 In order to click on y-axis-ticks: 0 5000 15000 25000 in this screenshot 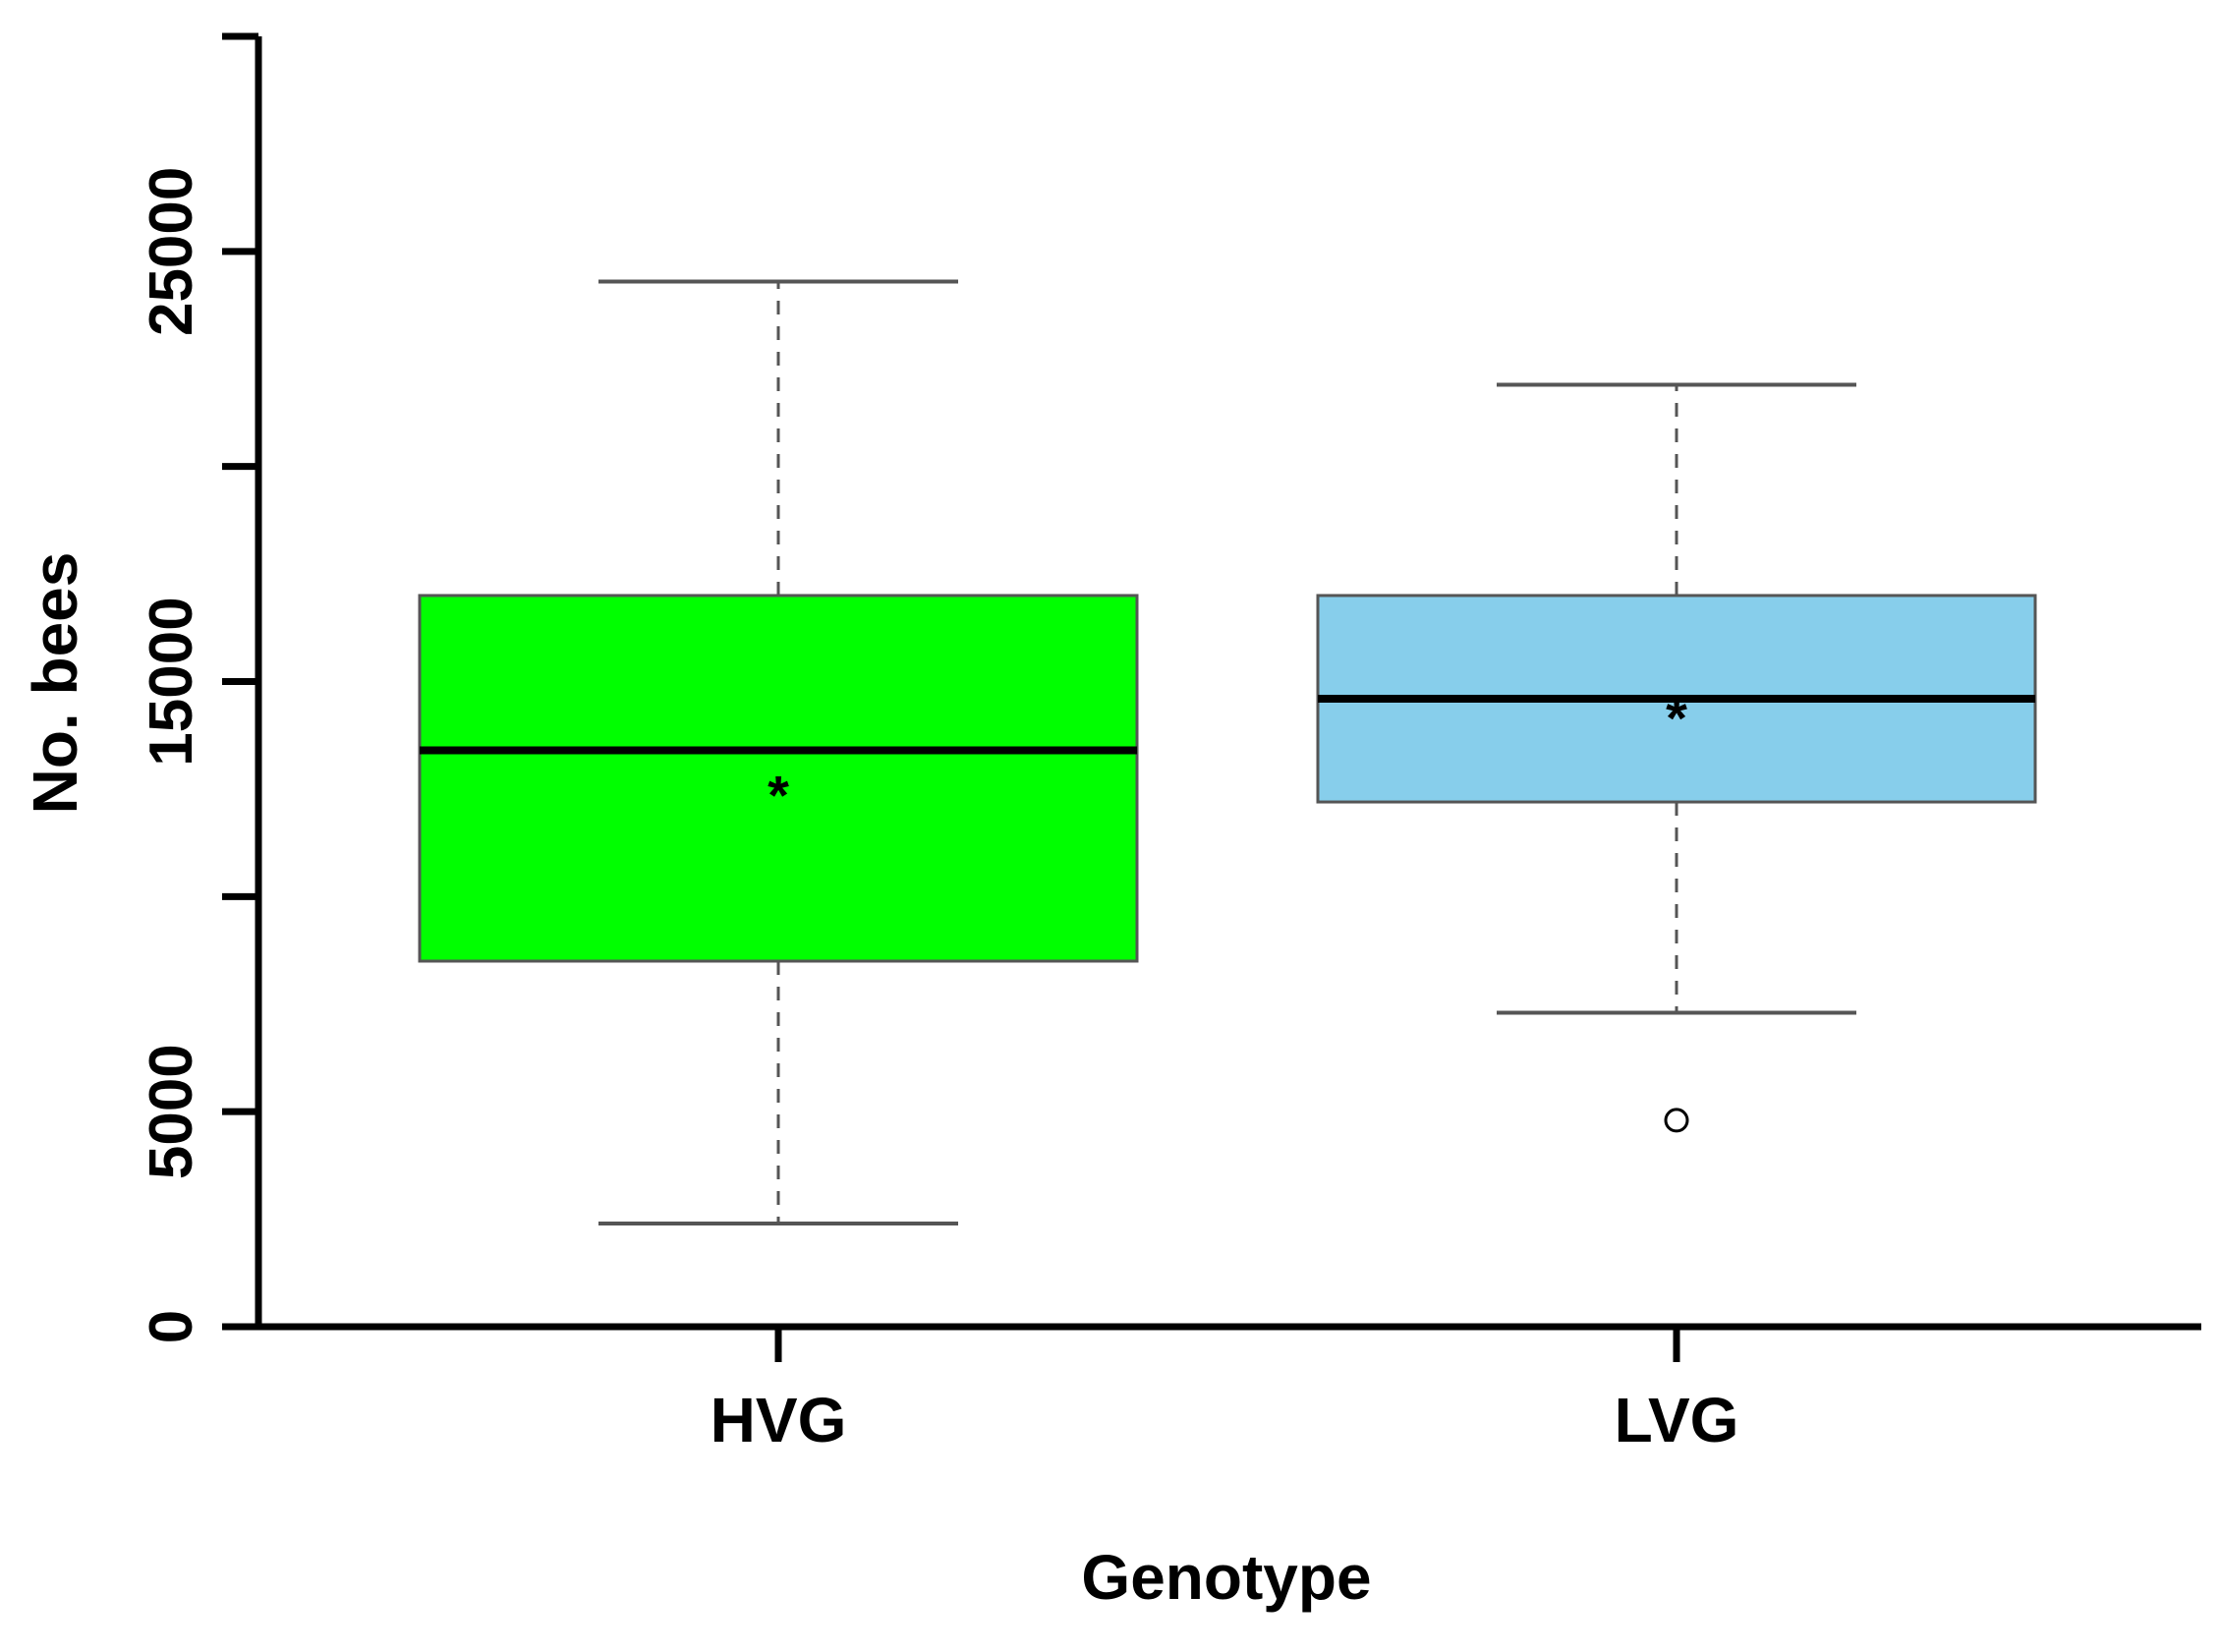, I will do `click(198, 687)`.